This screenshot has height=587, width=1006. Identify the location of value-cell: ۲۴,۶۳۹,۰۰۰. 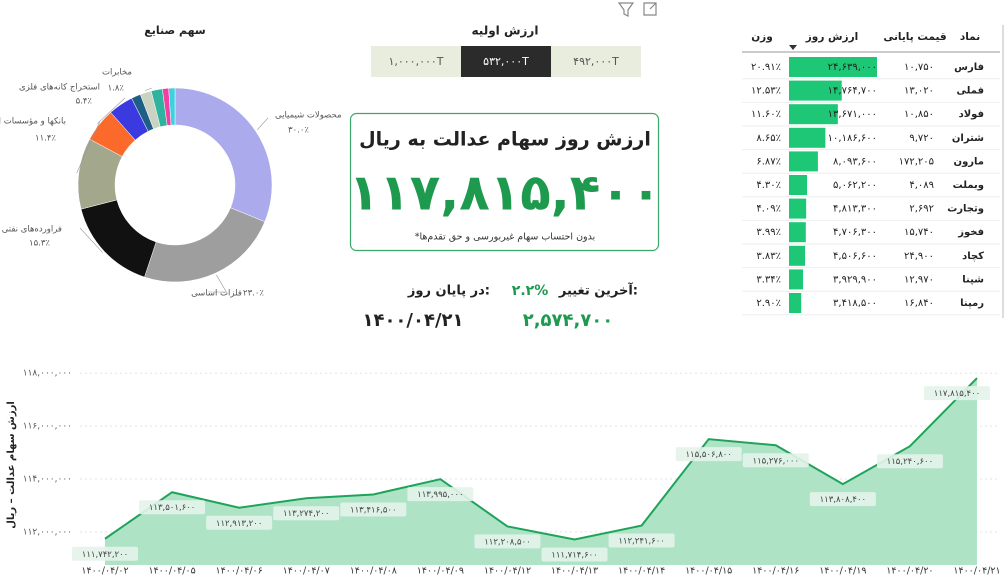
(852, 67).